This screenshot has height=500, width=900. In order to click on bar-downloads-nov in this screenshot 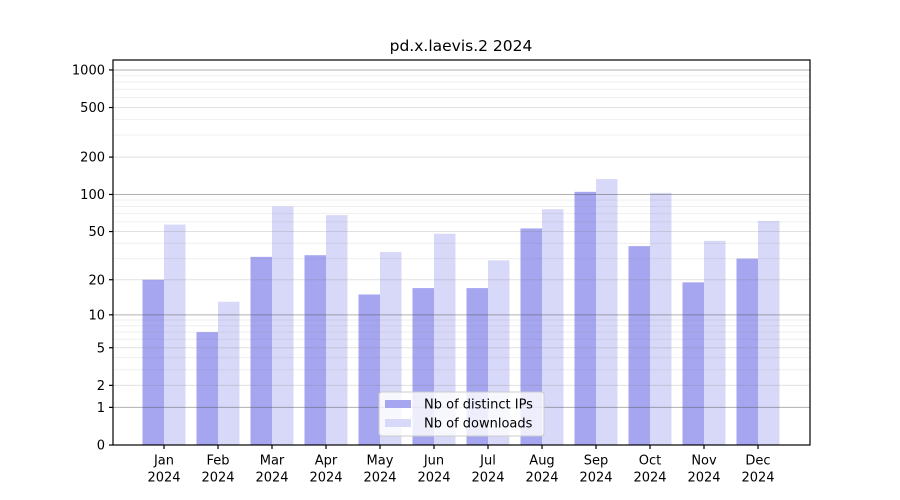, I will do `click(715, 342)`.